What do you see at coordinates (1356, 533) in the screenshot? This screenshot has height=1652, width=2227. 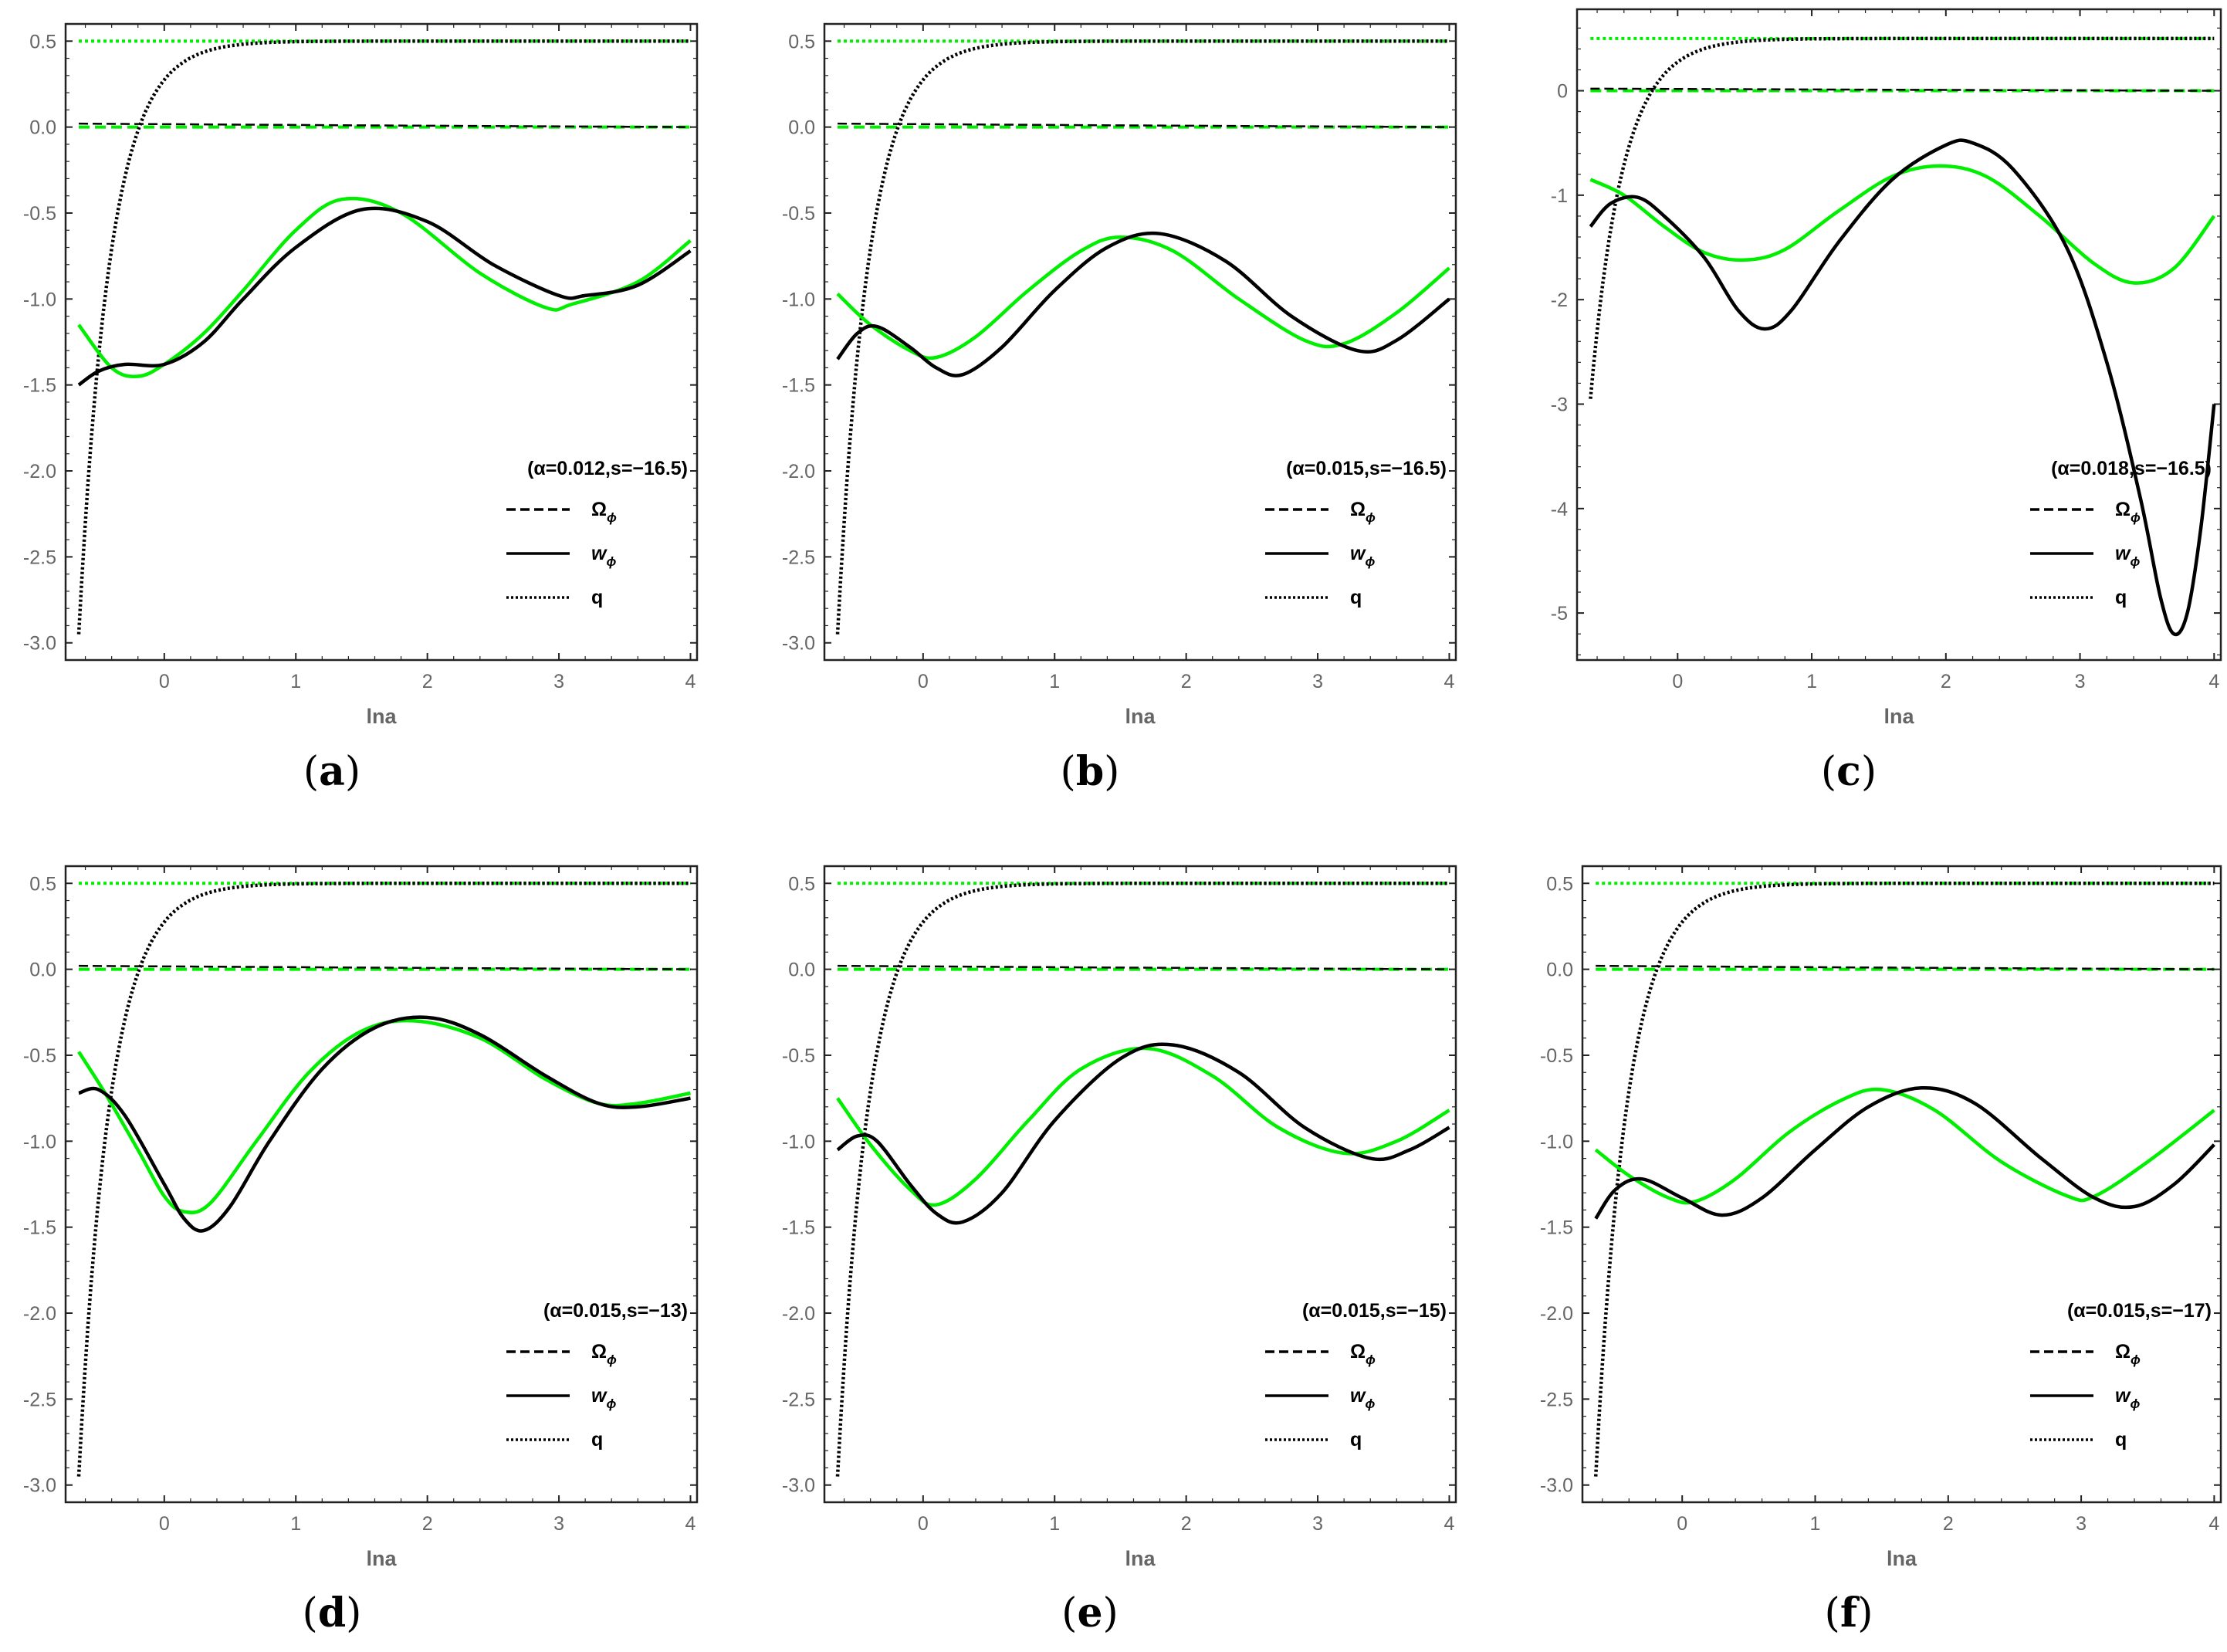 I see `legend: (α=0.015,s=−16.5) Ωϕ wϕ q` at bounding box center [1356, 533].